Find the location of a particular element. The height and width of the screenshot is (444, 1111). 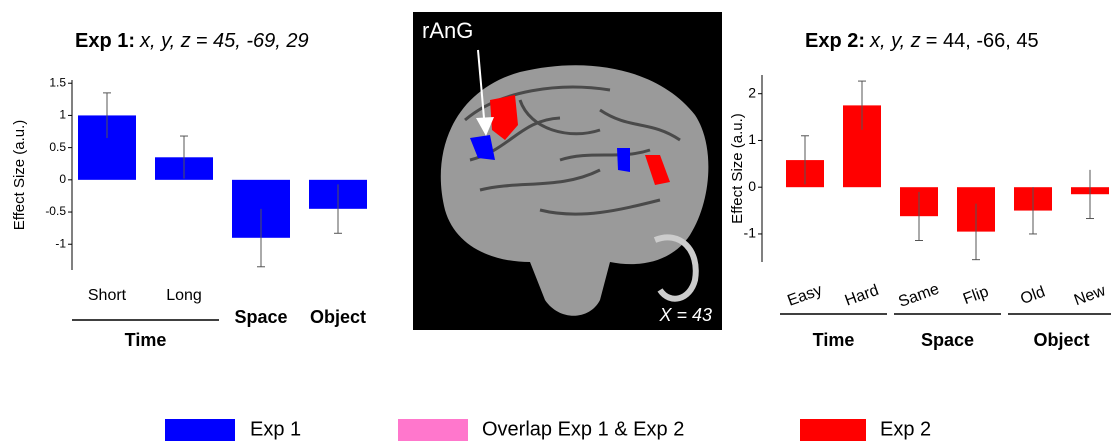

x-tick-label: Short is located at coordinates (107, 295).